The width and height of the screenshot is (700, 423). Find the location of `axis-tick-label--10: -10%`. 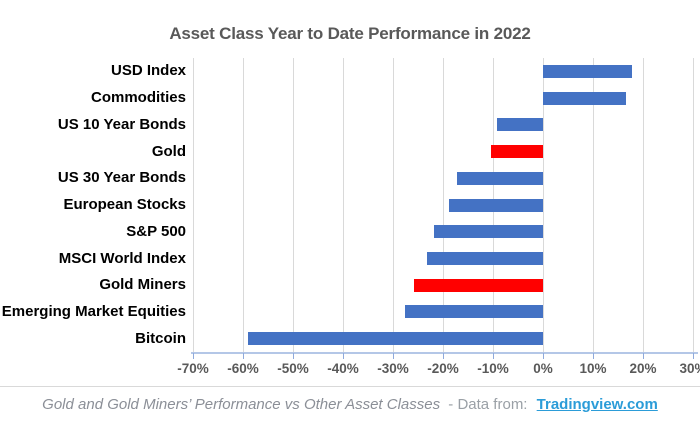

axis-tick-label--10: -10% is located at coordinates (493, 368).